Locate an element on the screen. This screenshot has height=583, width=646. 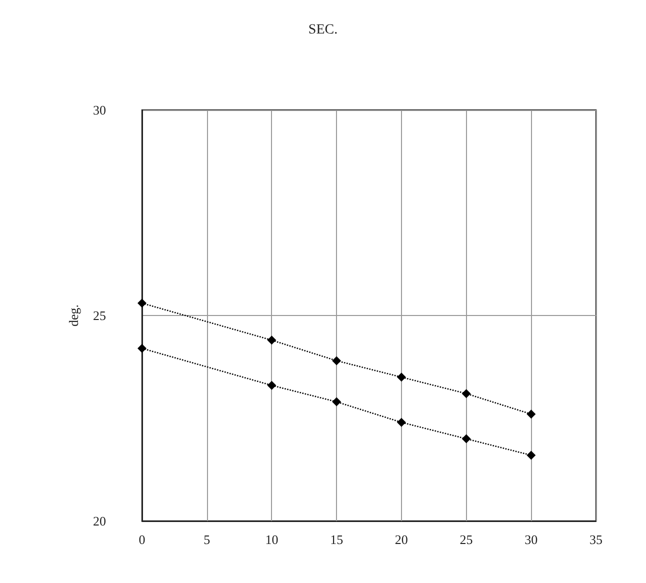
y-tick-label: 25 is located at coordinates (99, 315).